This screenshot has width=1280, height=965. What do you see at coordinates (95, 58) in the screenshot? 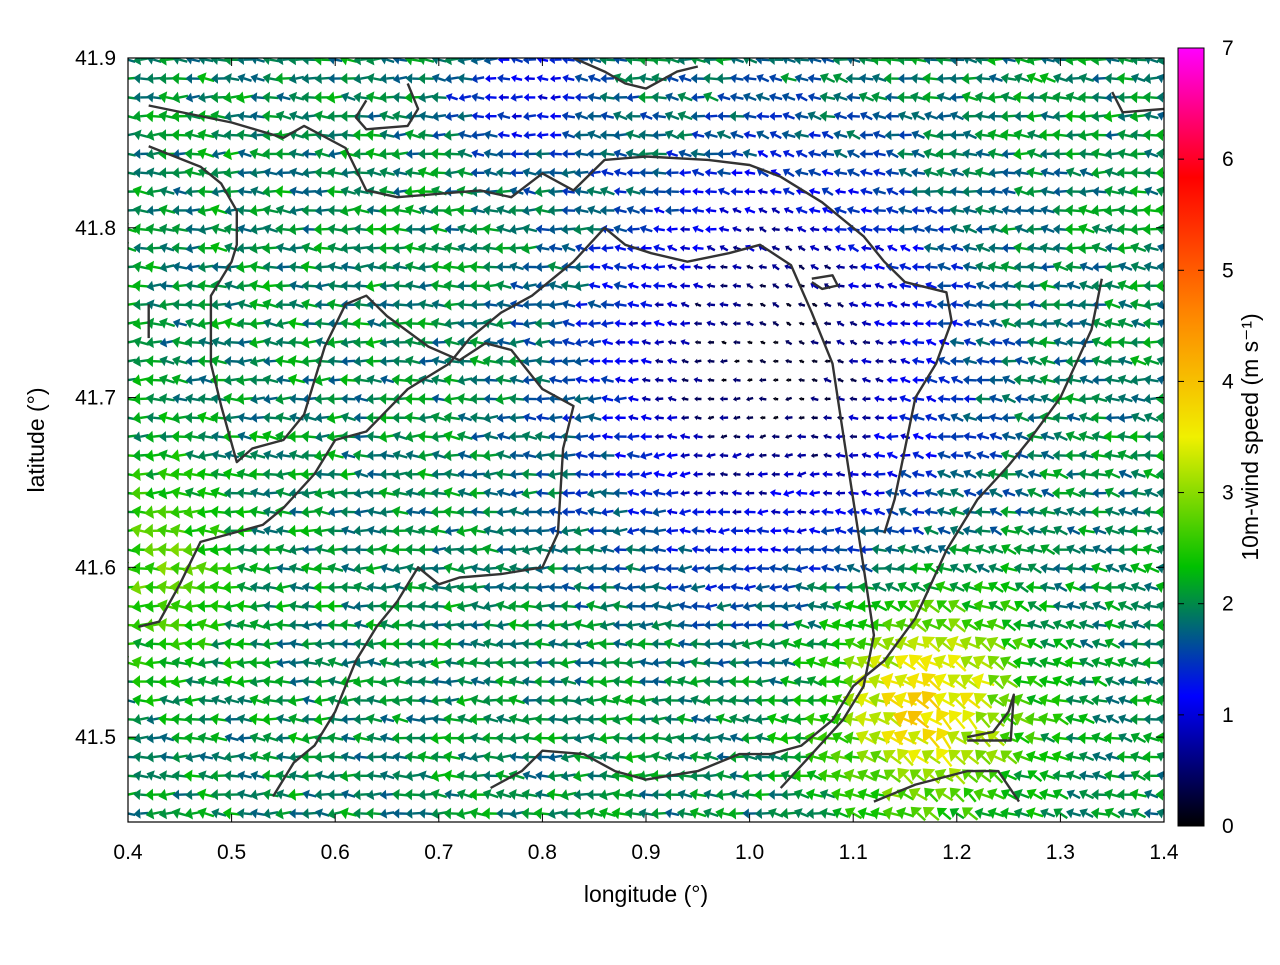
I see `y-tick-label: 41.9` at bounding box center [95, 58].